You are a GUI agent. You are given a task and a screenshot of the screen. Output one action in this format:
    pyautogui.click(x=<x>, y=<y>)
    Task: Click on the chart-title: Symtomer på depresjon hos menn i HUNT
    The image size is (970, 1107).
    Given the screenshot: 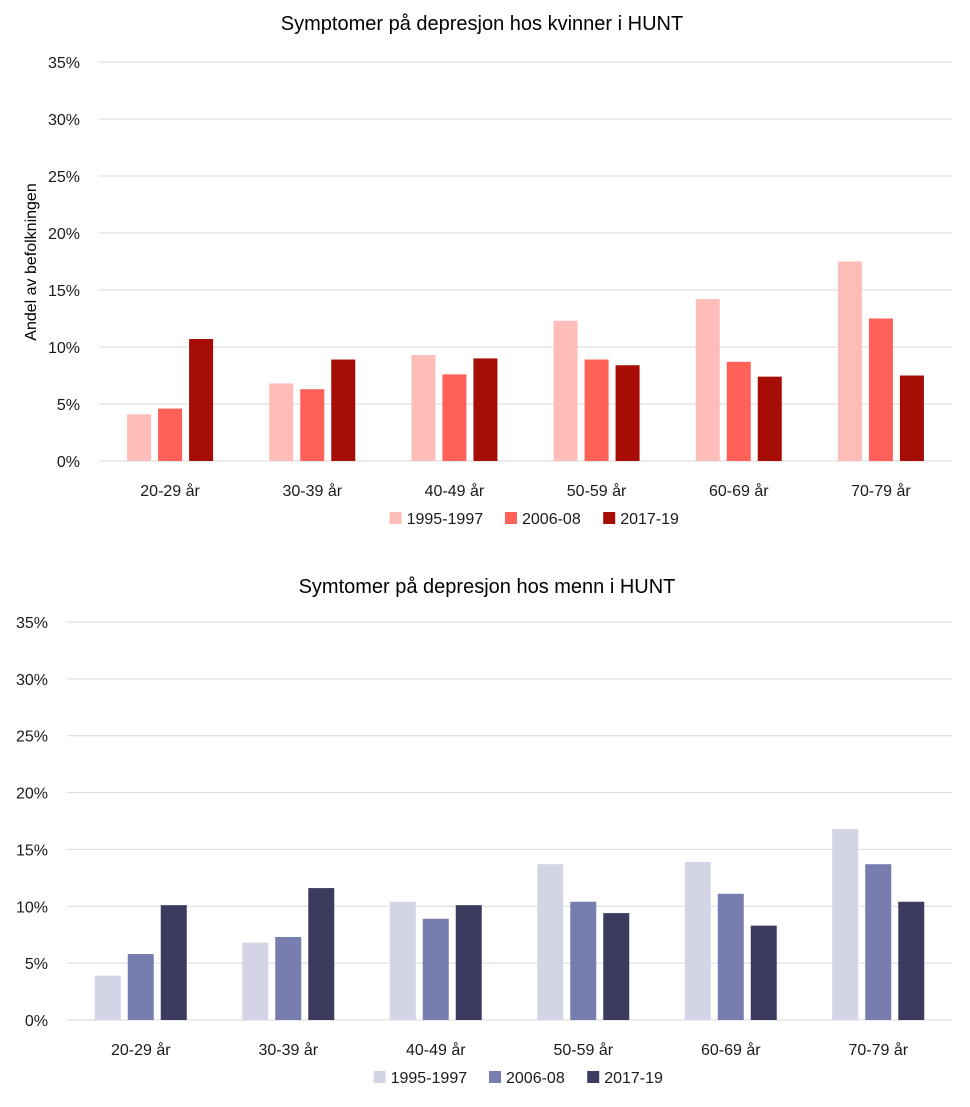 What is the action you would take?
    pyautogui.click(x=487, y=587)
    